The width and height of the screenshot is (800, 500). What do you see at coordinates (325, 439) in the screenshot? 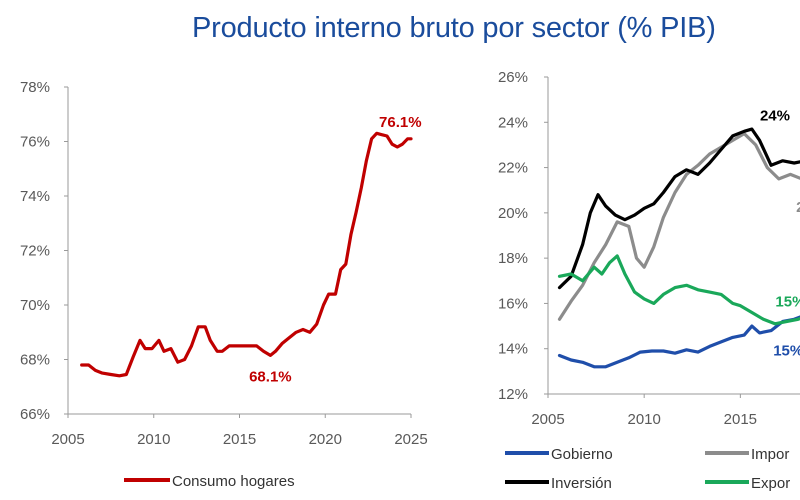
I see `x-tick-label: 2020` at bounding box center [325, 439].